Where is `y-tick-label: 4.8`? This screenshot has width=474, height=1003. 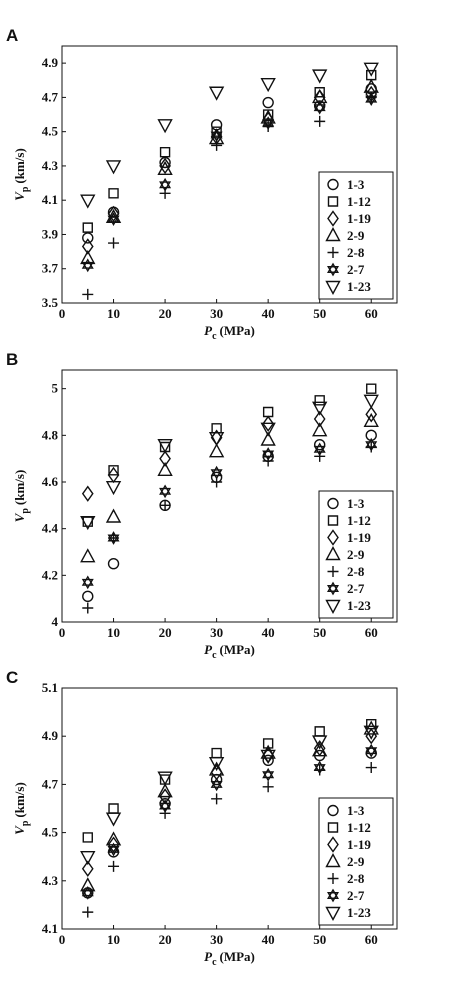 y-tick-label: 4.8 is located at coordinates (50, 434).